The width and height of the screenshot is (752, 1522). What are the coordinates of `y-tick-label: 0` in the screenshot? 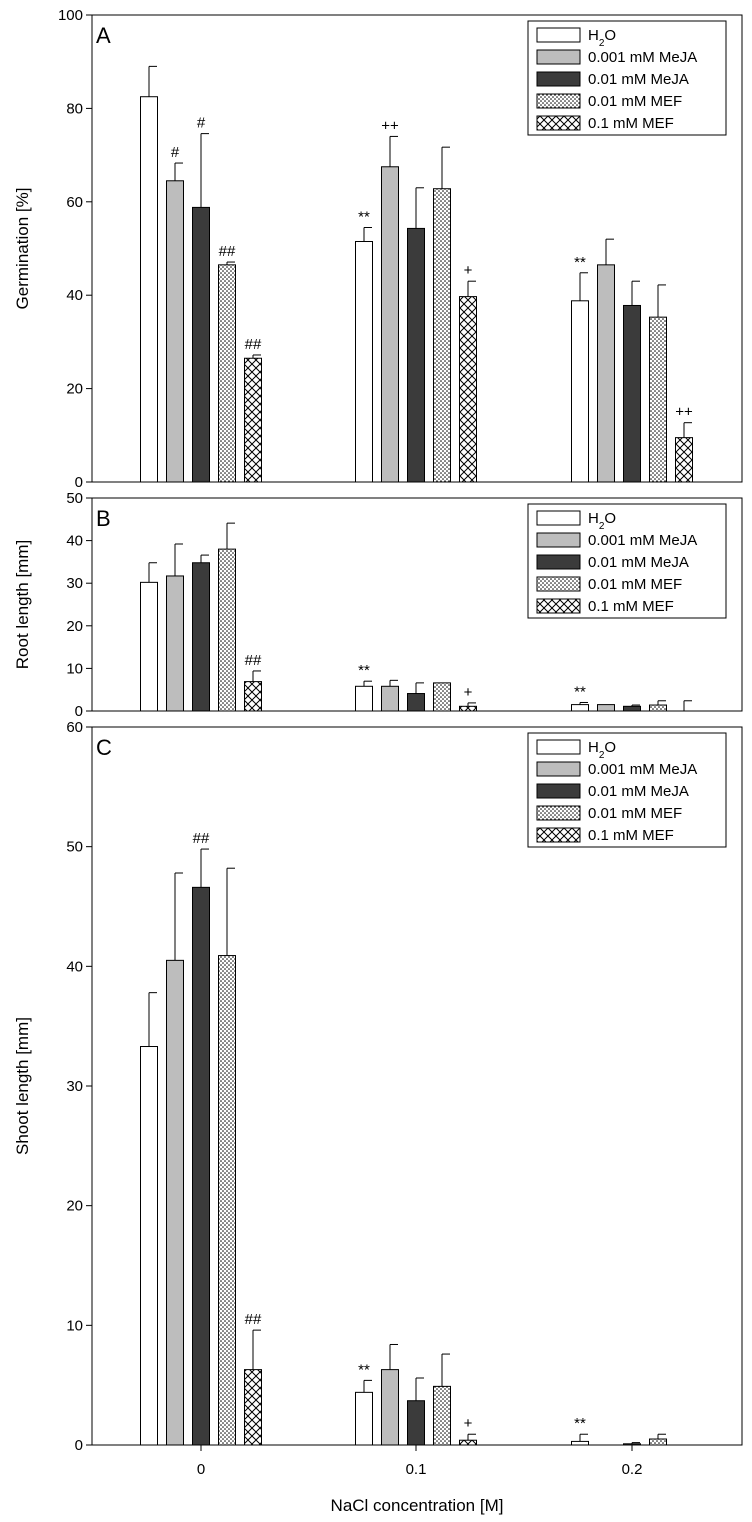 It's located at (79, 711).